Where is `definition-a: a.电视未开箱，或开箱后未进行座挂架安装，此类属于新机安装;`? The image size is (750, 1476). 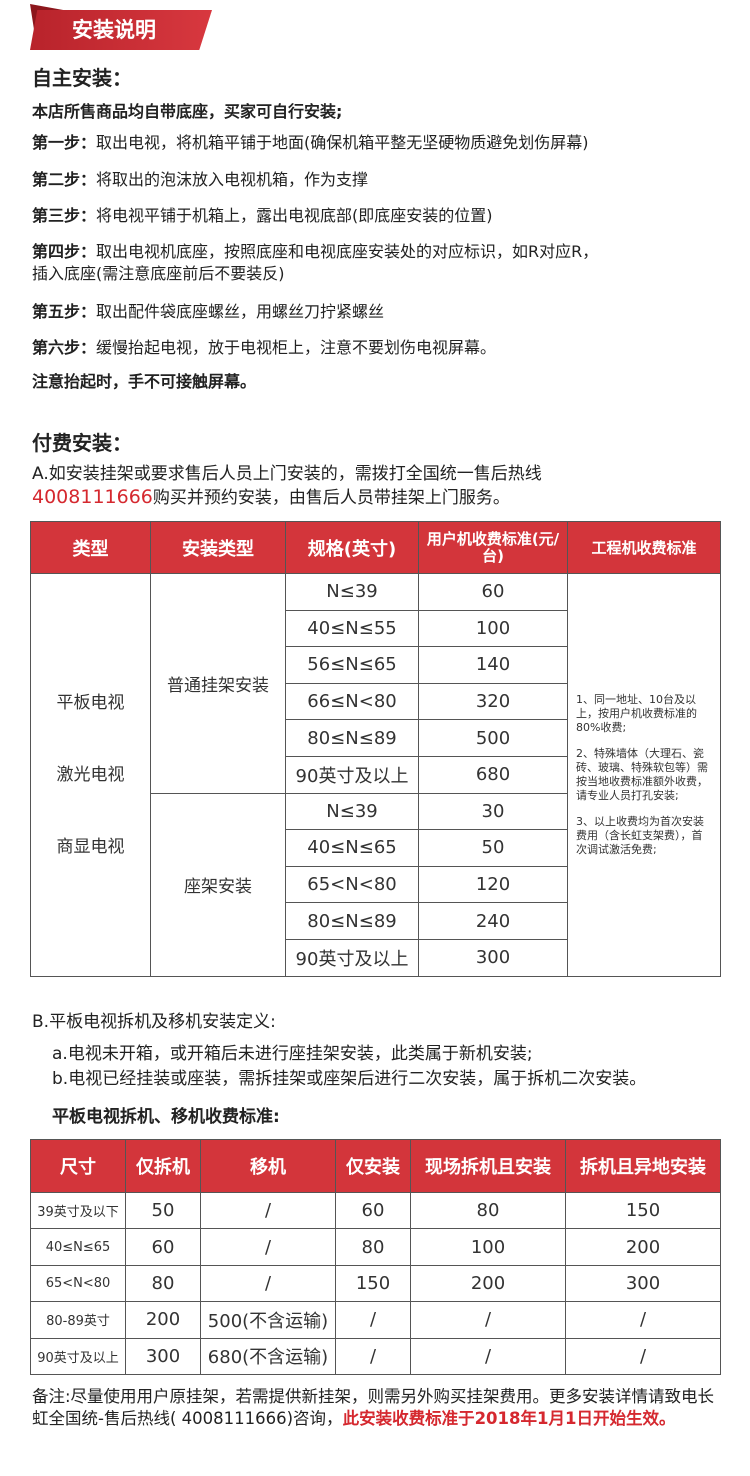 definition-a: a.电视未开箱，或开箱后未进行座挂架安装，此类属于新机安装; is located at coordinates (292, 1054).